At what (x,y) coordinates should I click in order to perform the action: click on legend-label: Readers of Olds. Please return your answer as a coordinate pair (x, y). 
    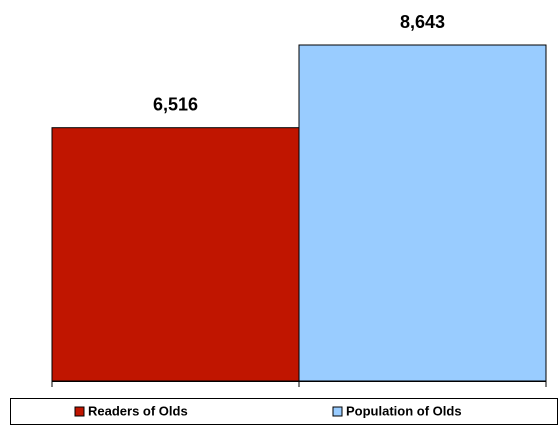
    Looking at the image, I should click on (138, 410).